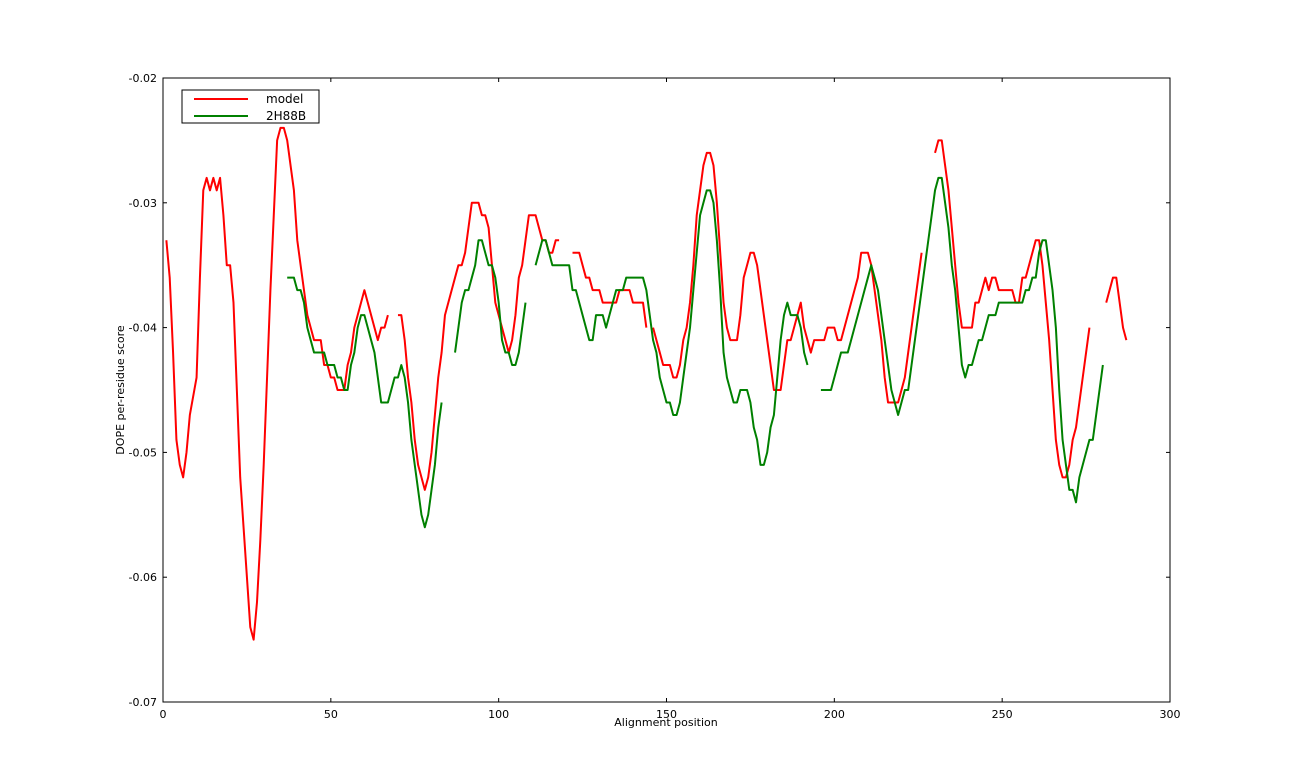 The height and width of the screenshot is (780, 1300). Describe the element at coordinates (143, 577) in the screenshot. I see `y-tick-label: -0.06` at that location.